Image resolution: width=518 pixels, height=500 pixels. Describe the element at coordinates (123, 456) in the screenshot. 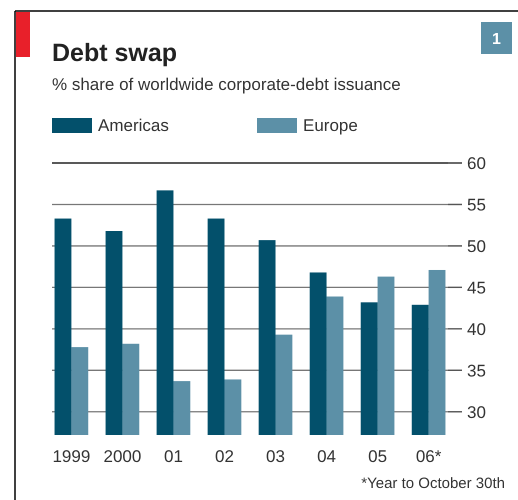

I see `x-tick-label: 2000` at that location.